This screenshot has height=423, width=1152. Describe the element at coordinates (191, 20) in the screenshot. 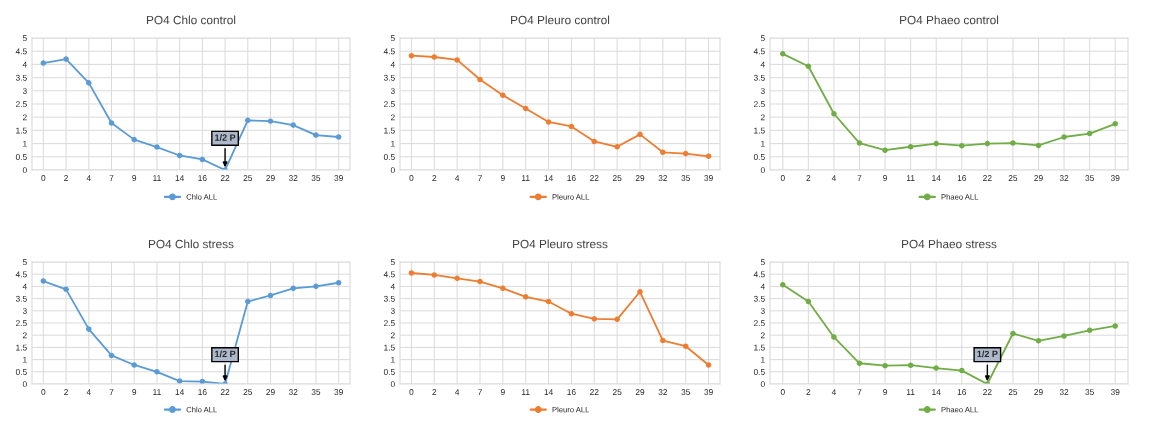

I see `chart-title: PO4 Chlo control` at that location.